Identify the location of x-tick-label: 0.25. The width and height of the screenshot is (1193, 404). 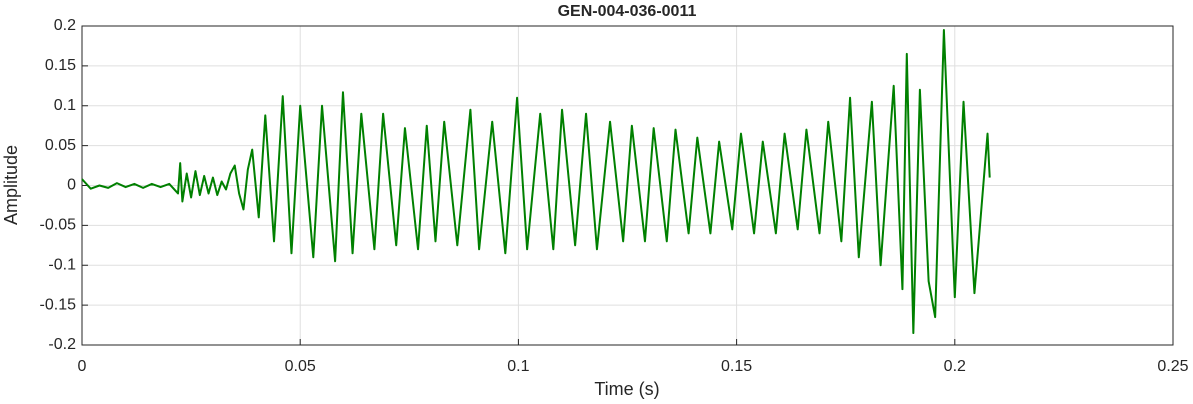
(1172, 366).